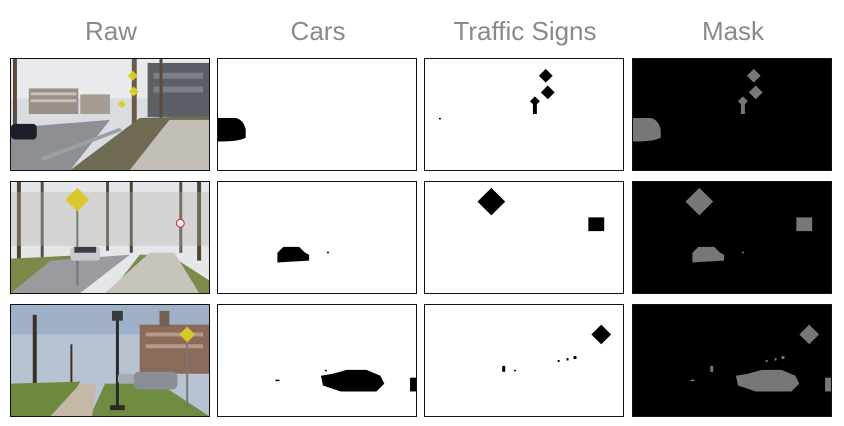 This screenshot has height=426, width=844. Describe the element at coordinates (110, 31) in the screenshot. I see `column-title-raw: Raw` at that location.